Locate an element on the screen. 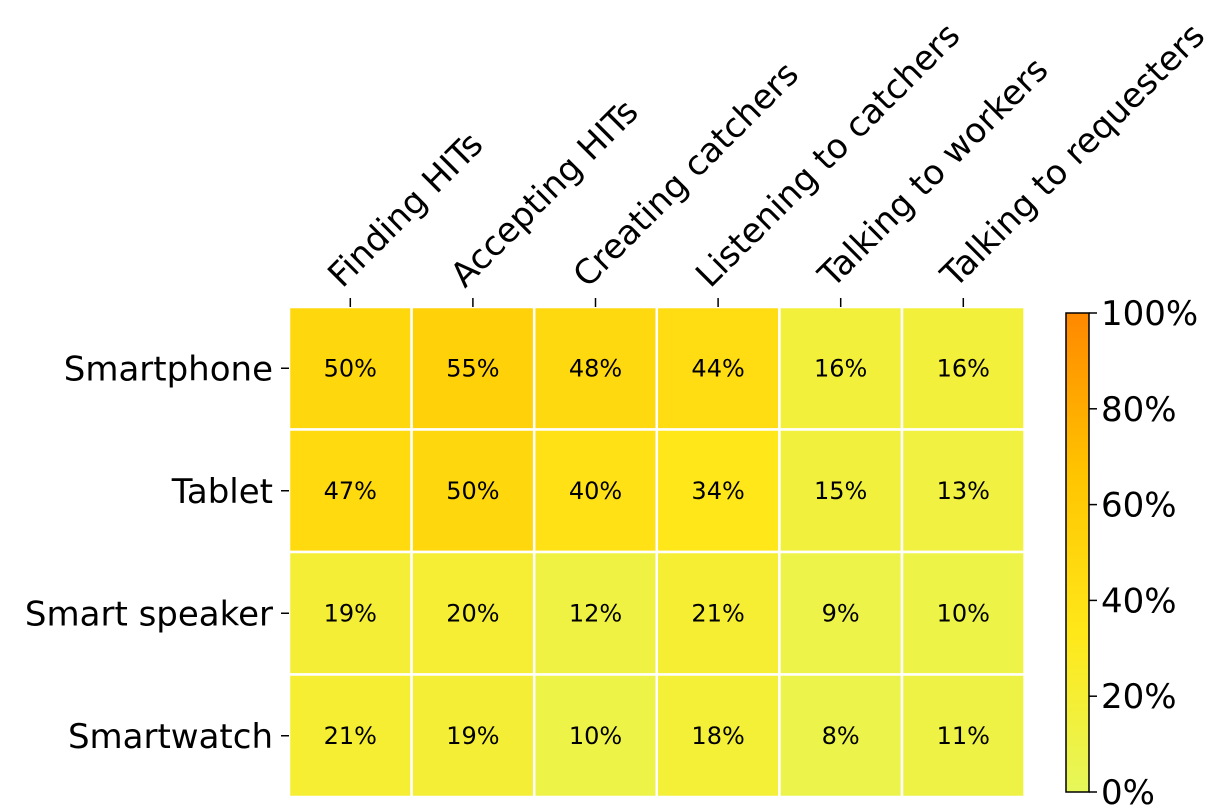 The height and width of the screenshot is (810, 1225). row-labels: Smartphone Tablet Smart speaker Smartwatch is located at coordinates (157, 553).